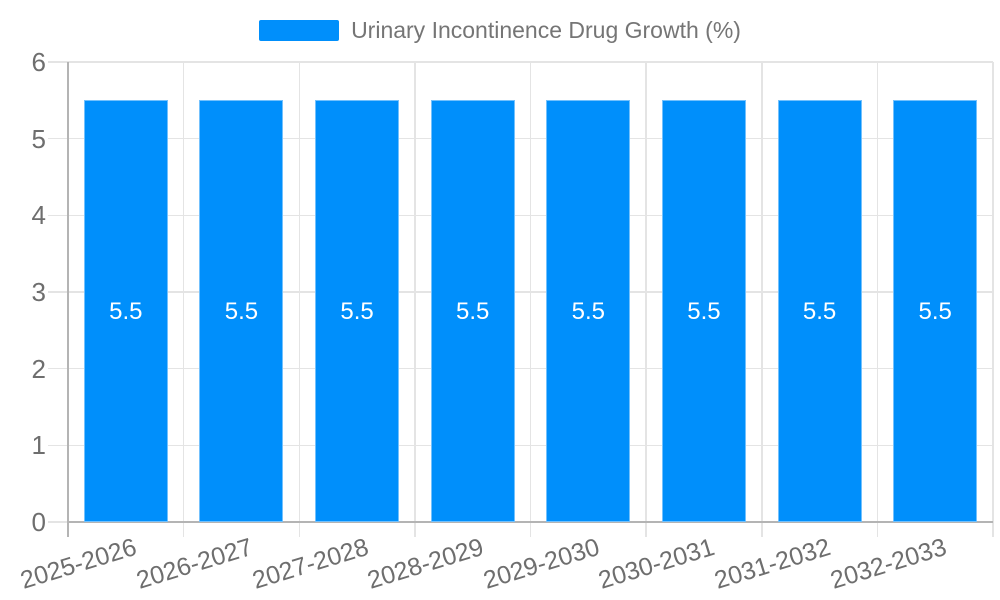 The width and height of the screenshot is (1000, 600). What do you see at coordinates (772, 564) in the screenshot?
I see `x-axis-tick-label: 2031-2032` at bounding box center [772, 564].